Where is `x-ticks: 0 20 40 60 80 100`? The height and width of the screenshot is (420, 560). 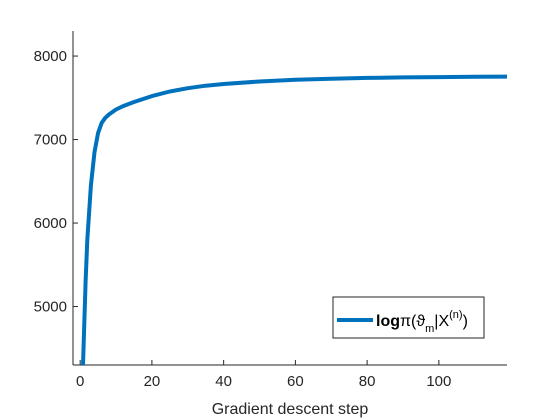
x-ticks: 0 20 40 60 80 100 is located at coordinates (263, 375).